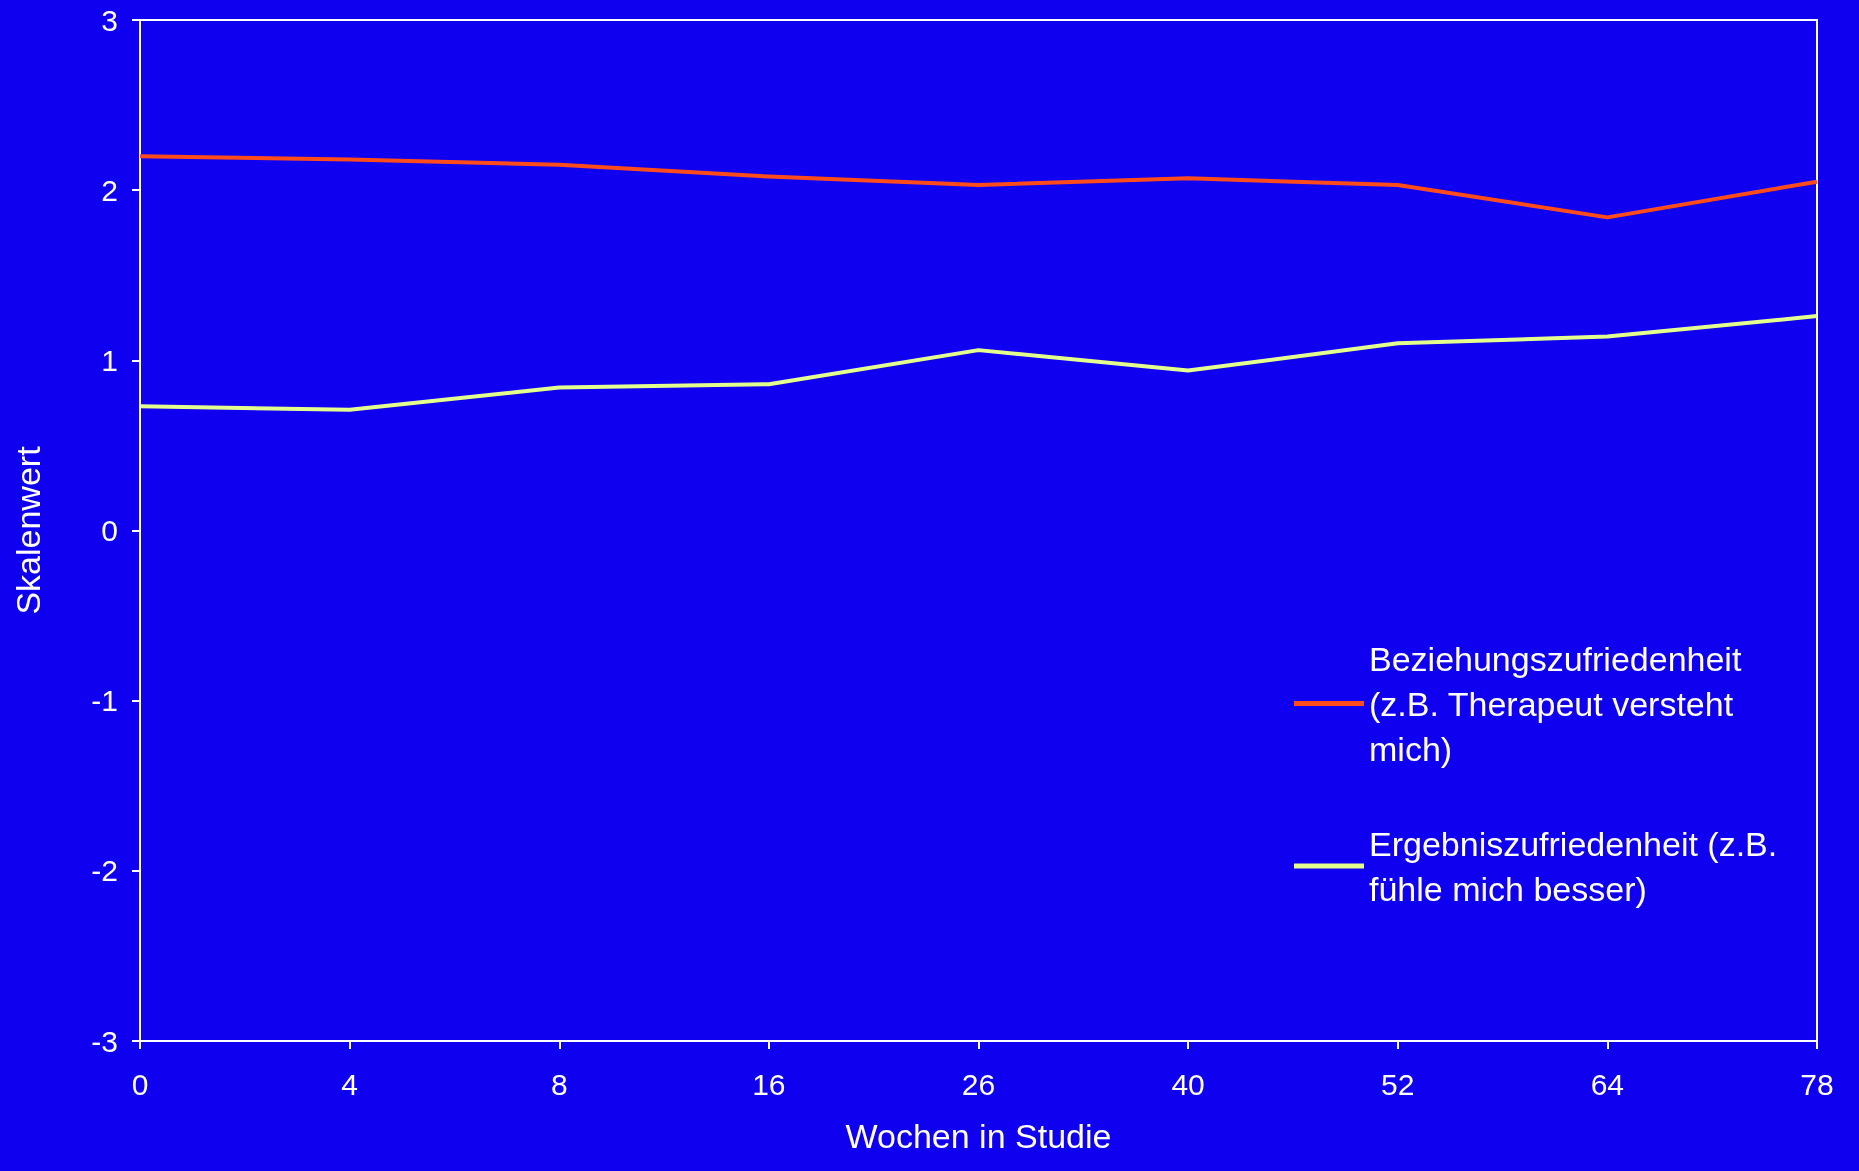  Describe the element at coordinates (559, 1084) in the screenshot. I see `x-tick-label: 8` at that location.